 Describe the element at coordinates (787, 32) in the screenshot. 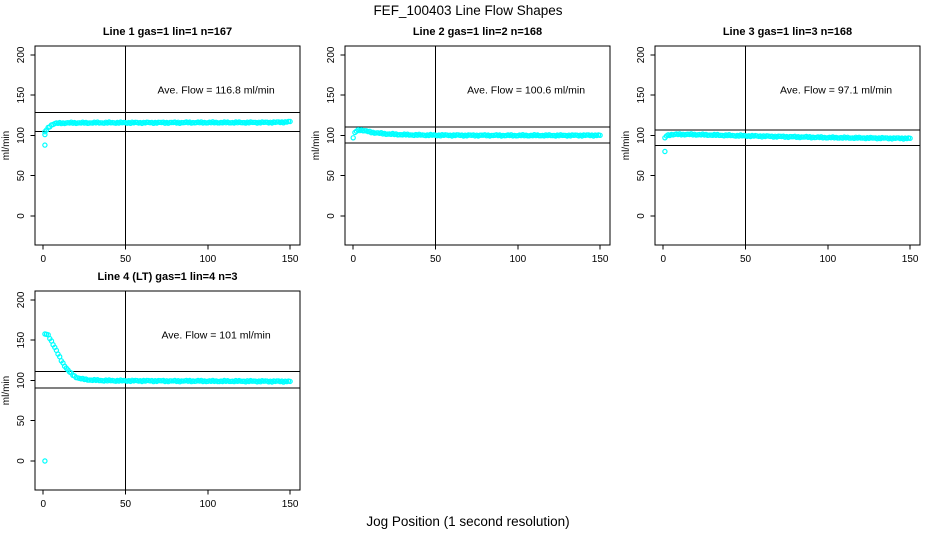

I see `panel-title: Line 3 gas=1 lin=3 n=168` at that location.